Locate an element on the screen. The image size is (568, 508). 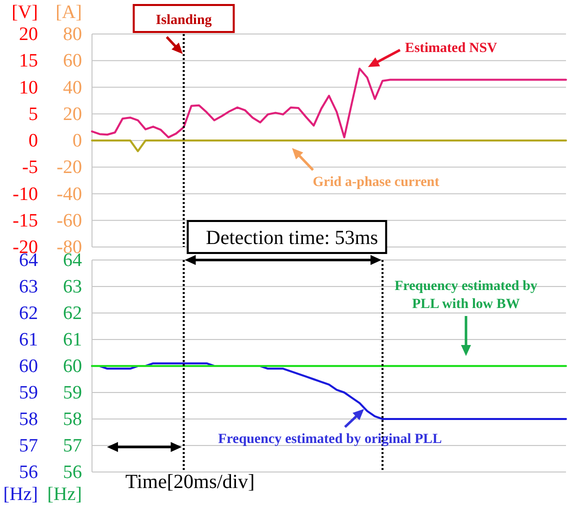
y2-axis-title: [A] is located at coordinates (69, 12).